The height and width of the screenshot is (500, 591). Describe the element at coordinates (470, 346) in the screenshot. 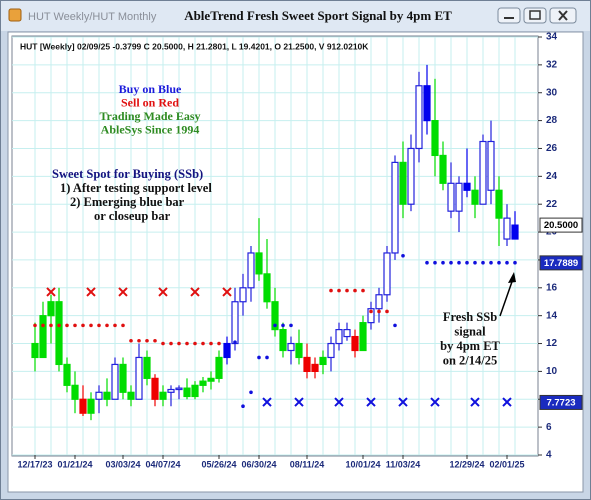

I see `fresh-signal-note: by 4pm ET` at that location.